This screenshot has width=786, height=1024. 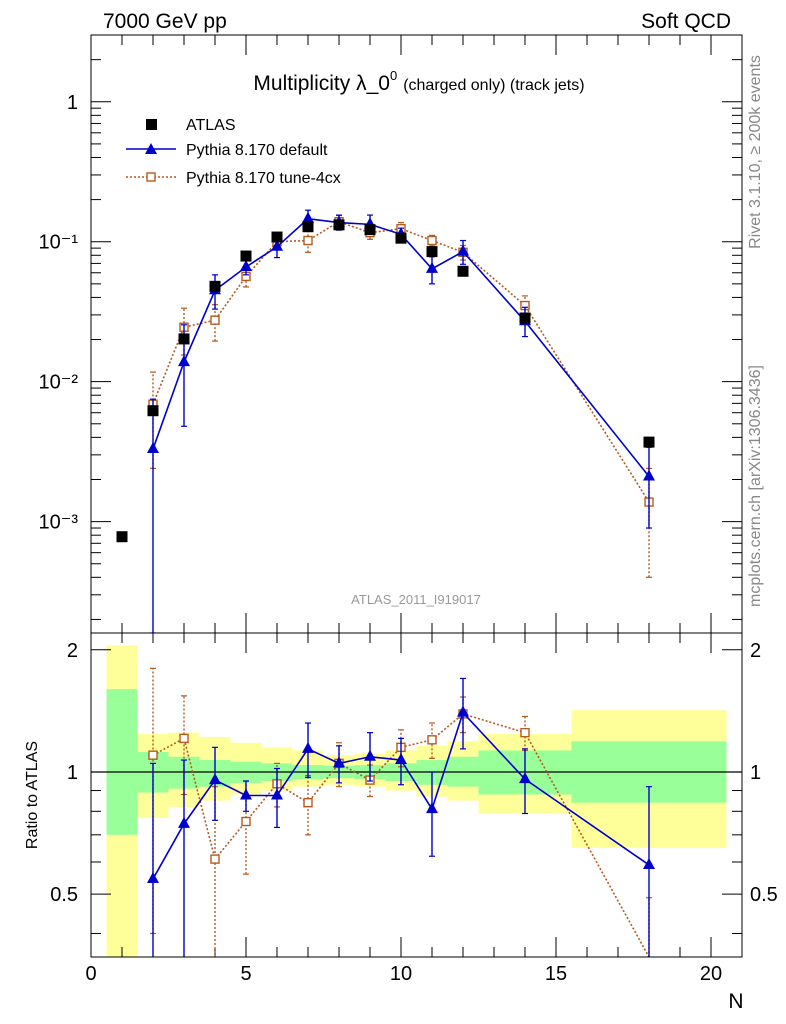 I want to click on legend-atlas-marker, so click(x=151, y=124).